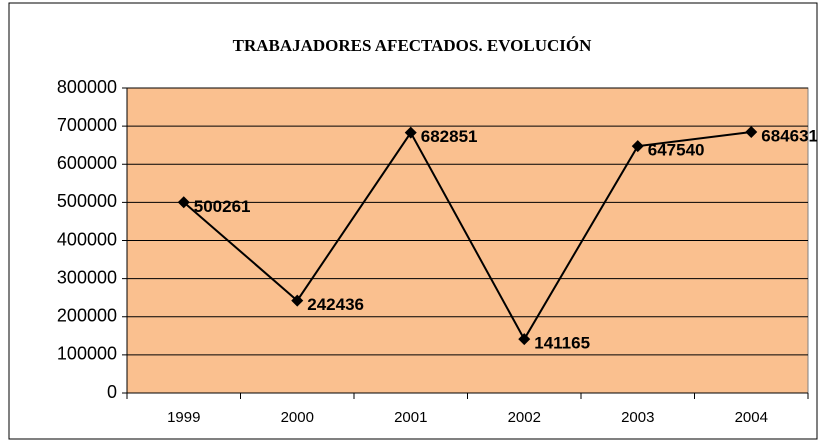  I want to click on y-tick-label: 700000, so click(87, 125).